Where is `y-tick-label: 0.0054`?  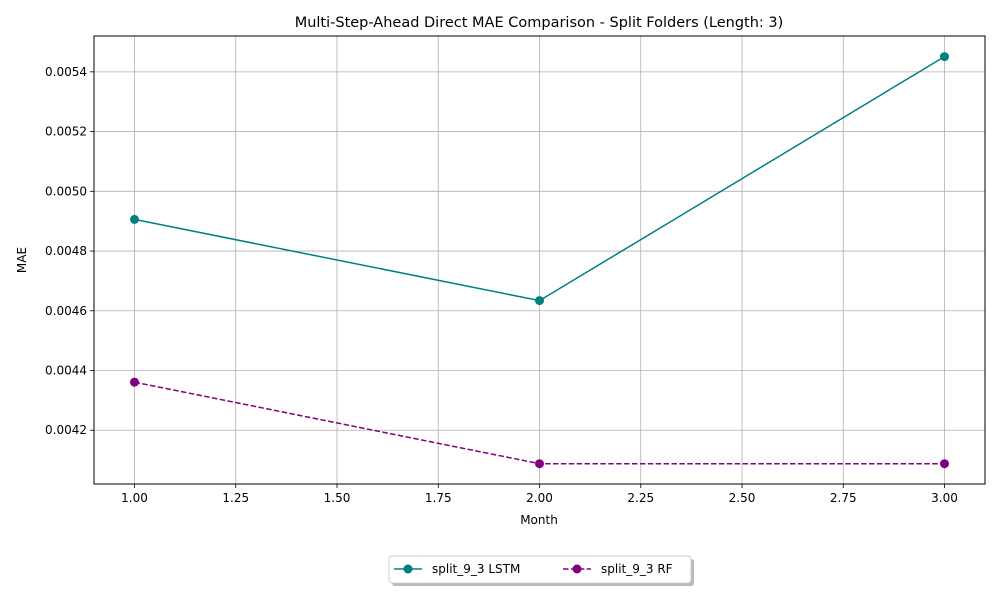 y-tick-label: 0.0054 is located at coordinates (66, 72).